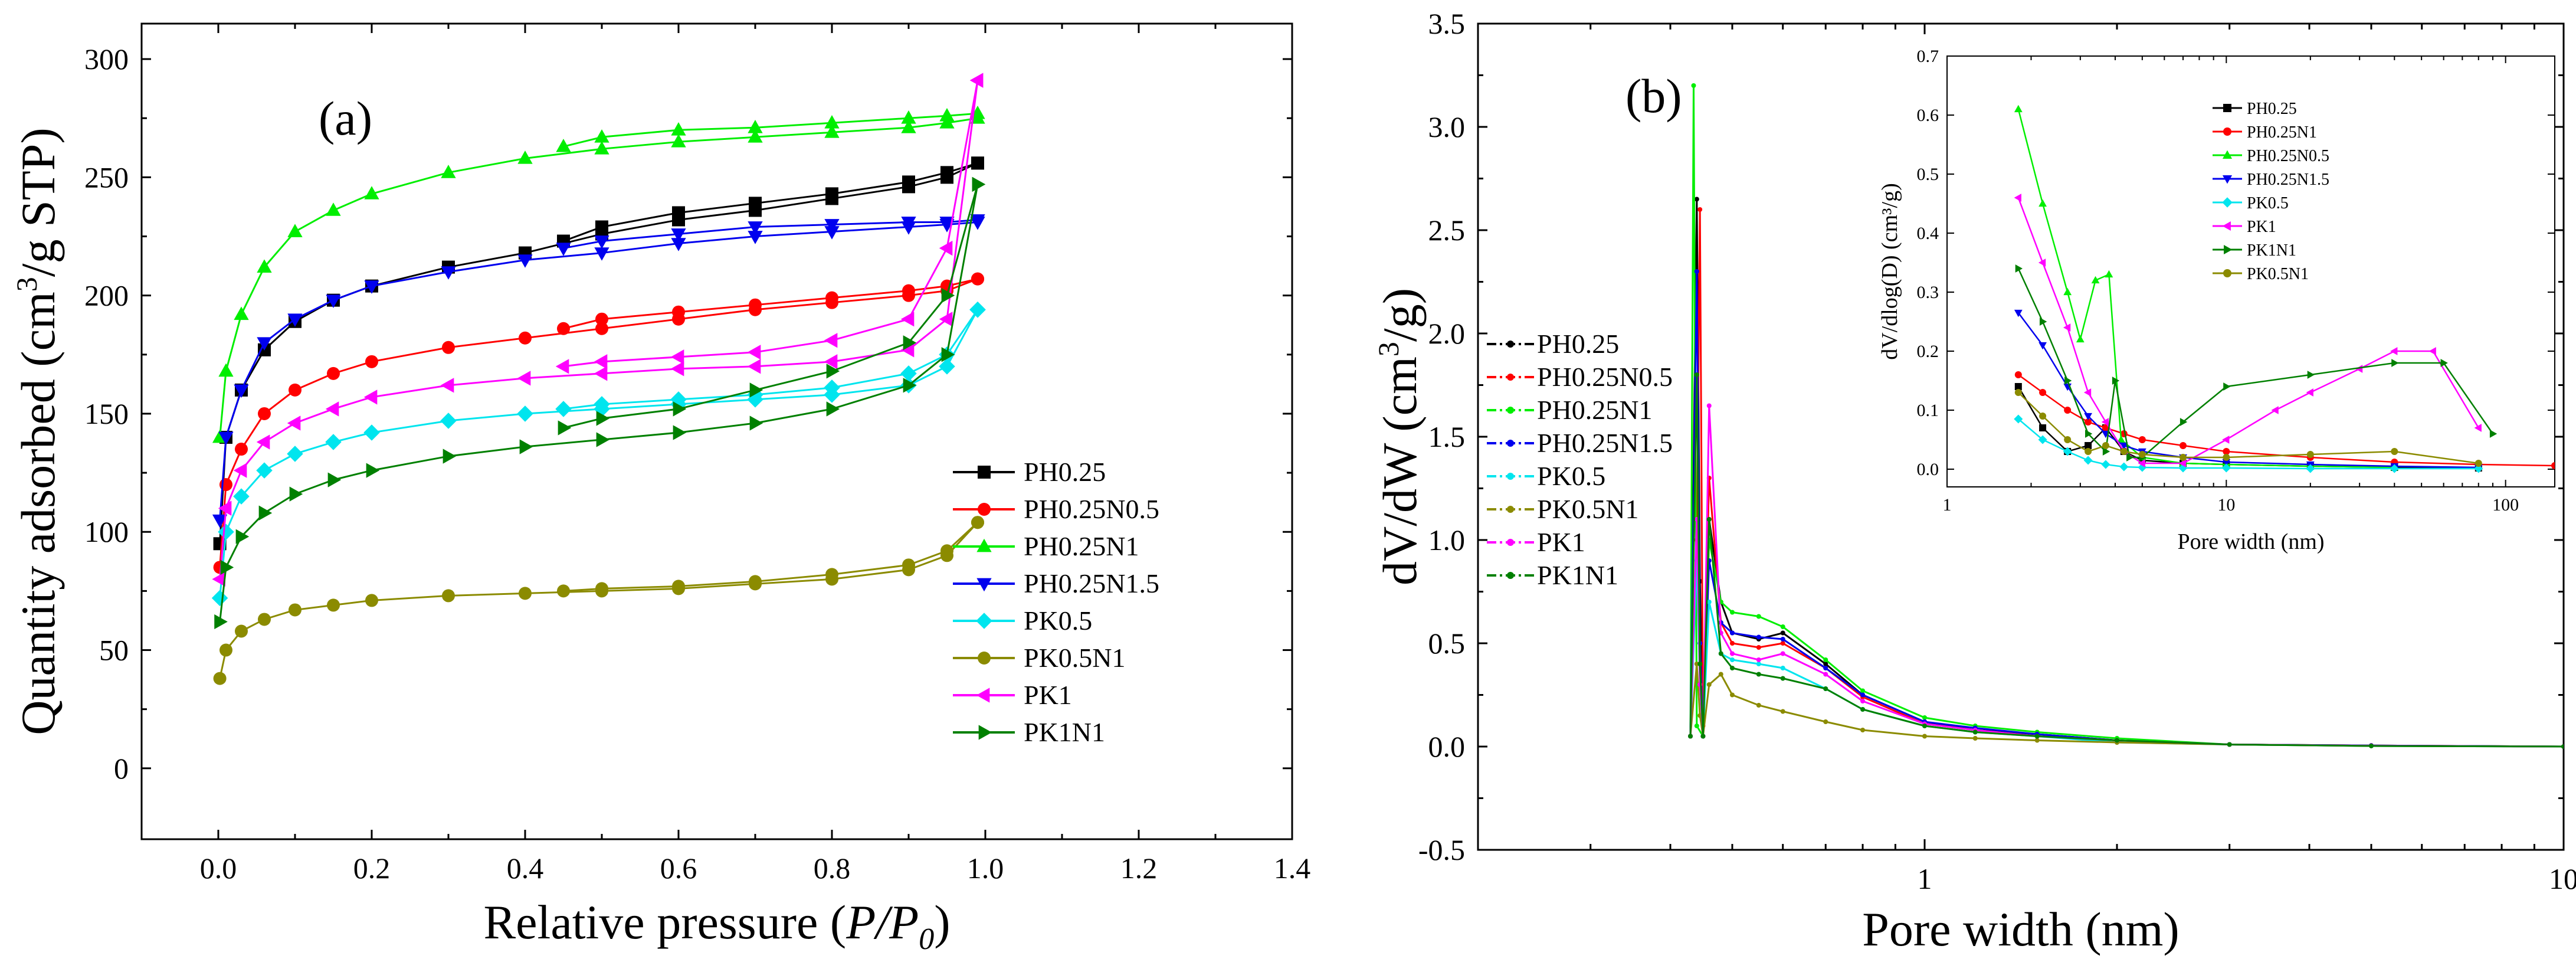 Image resolution: width=2576 pixels, height=972 pixels. Describe the element at coordinates (716, 925) in the screenshot. I see `panel-a-xlabel: Relative pressure (P/P0)` at that location.